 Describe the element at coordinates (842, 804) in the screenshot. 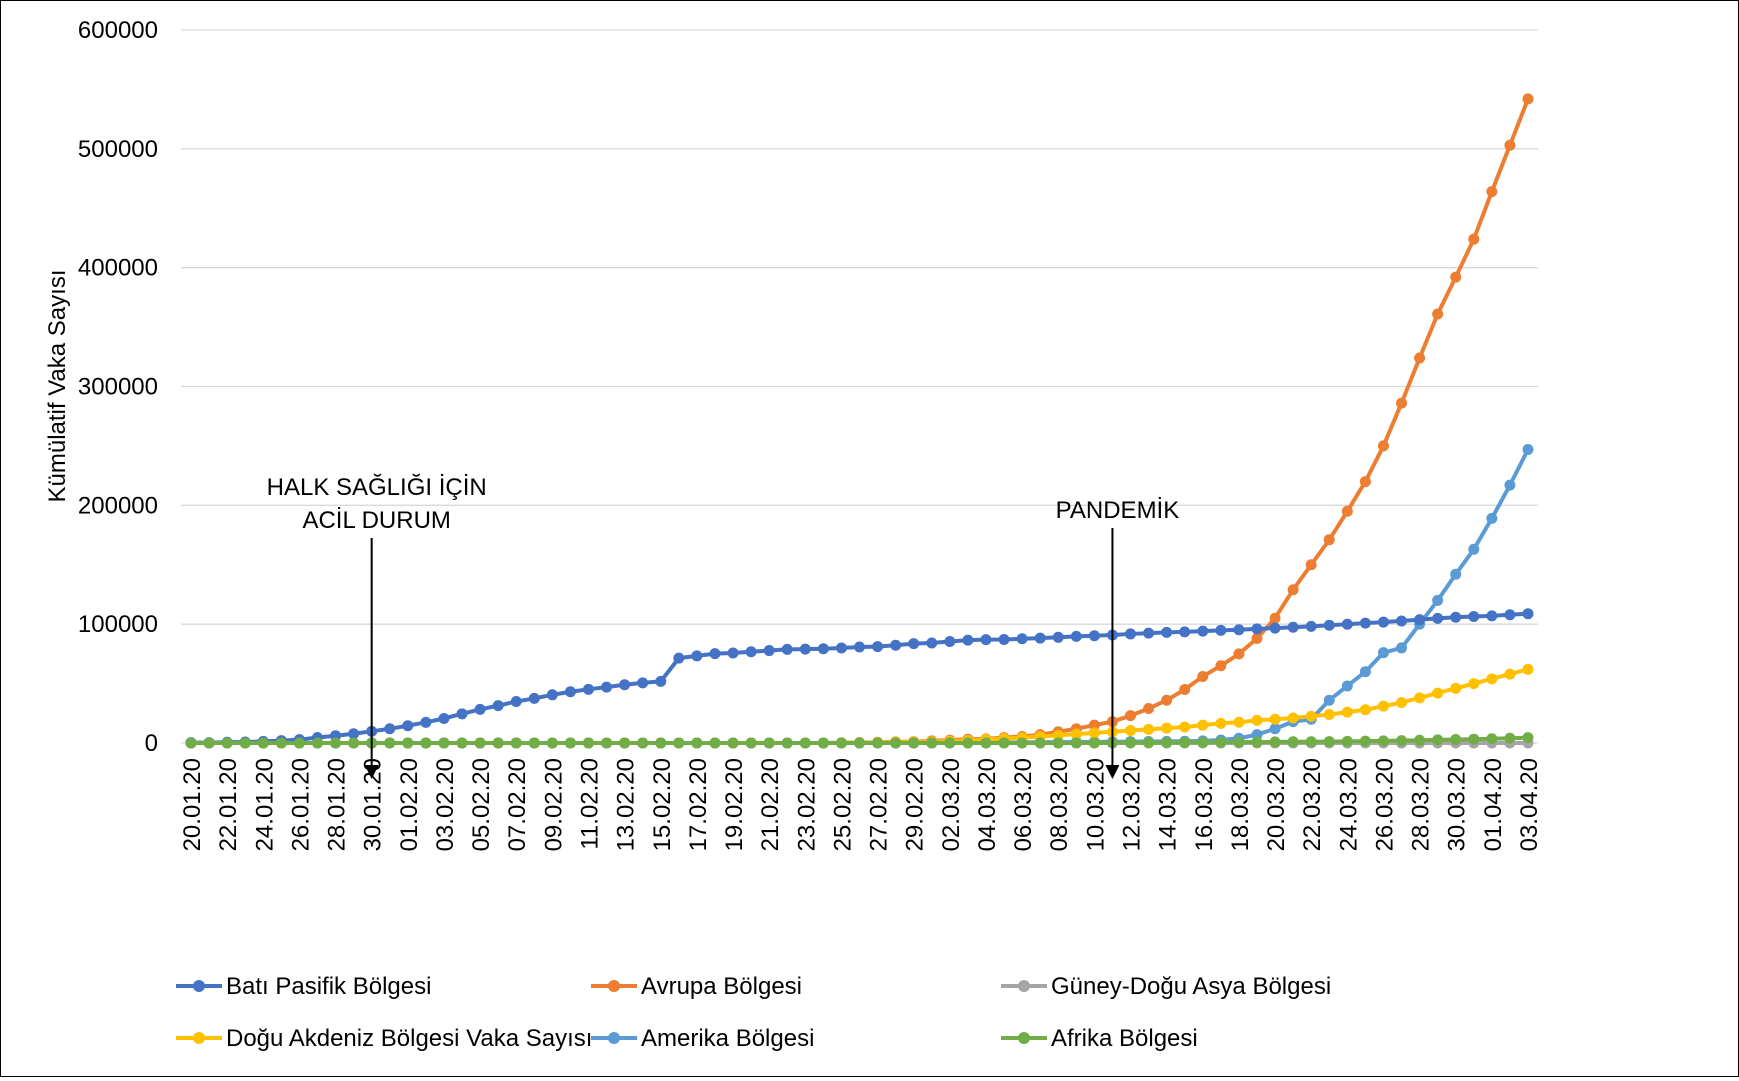

I see `x-tick-label: 25.02.20` at that location.